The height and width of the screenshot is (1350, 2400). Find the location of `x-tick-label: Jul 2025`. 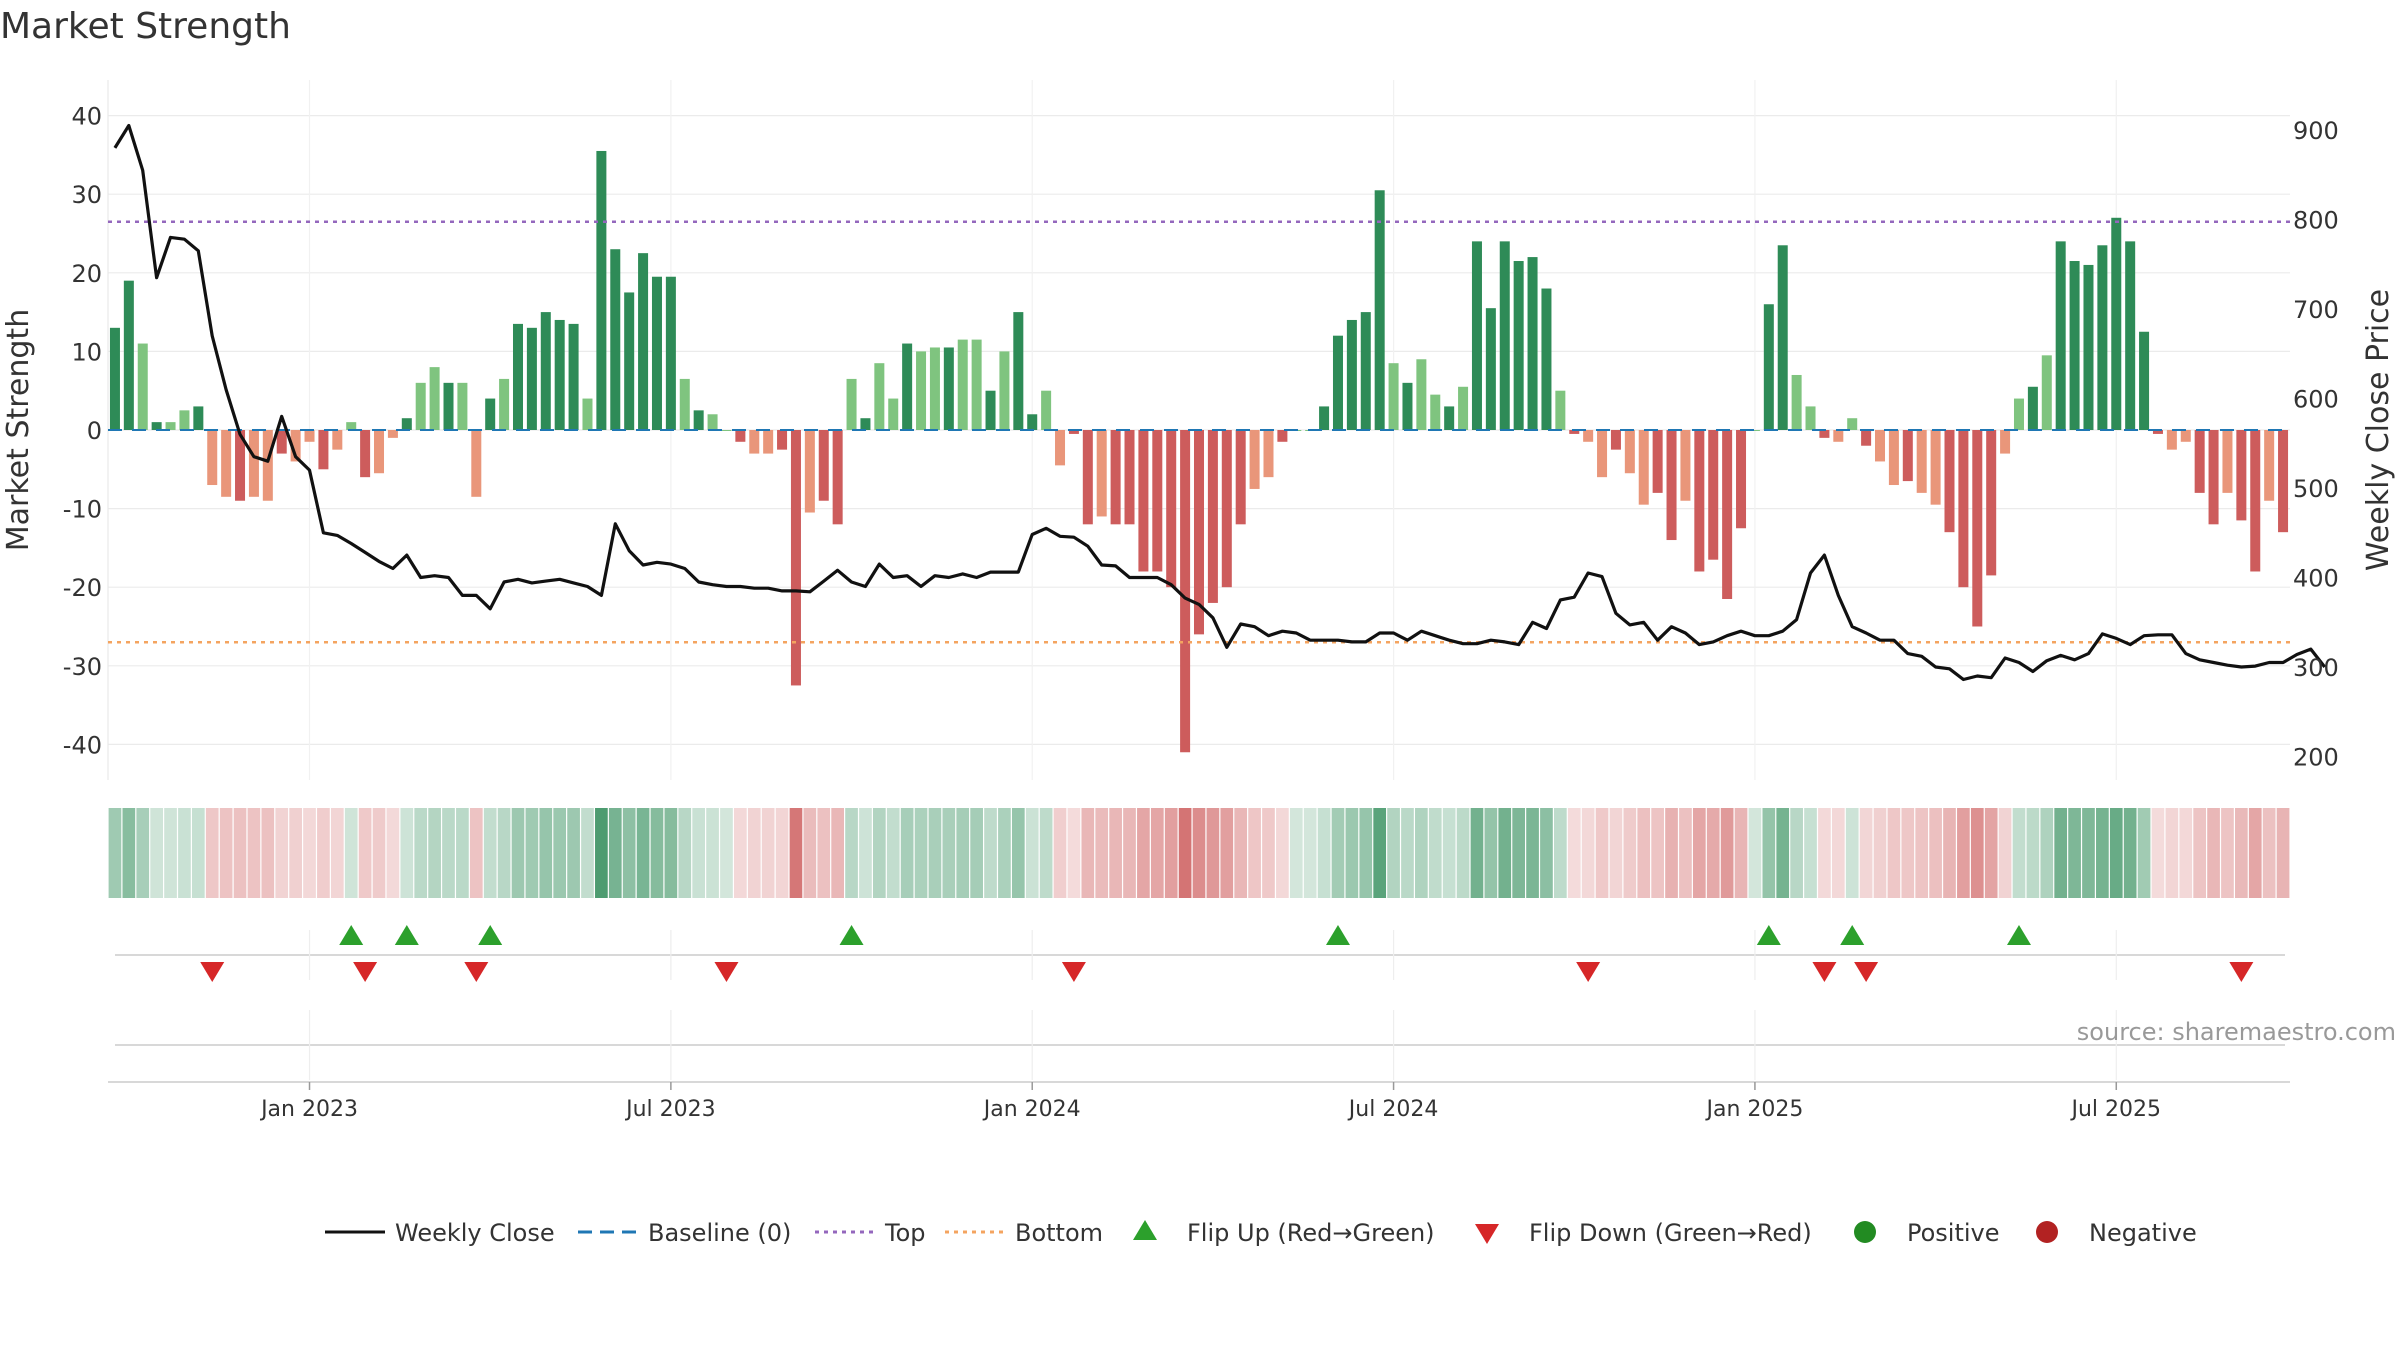

x-tick-label: Jul 2025 is located at coordinates (2116, 1109).